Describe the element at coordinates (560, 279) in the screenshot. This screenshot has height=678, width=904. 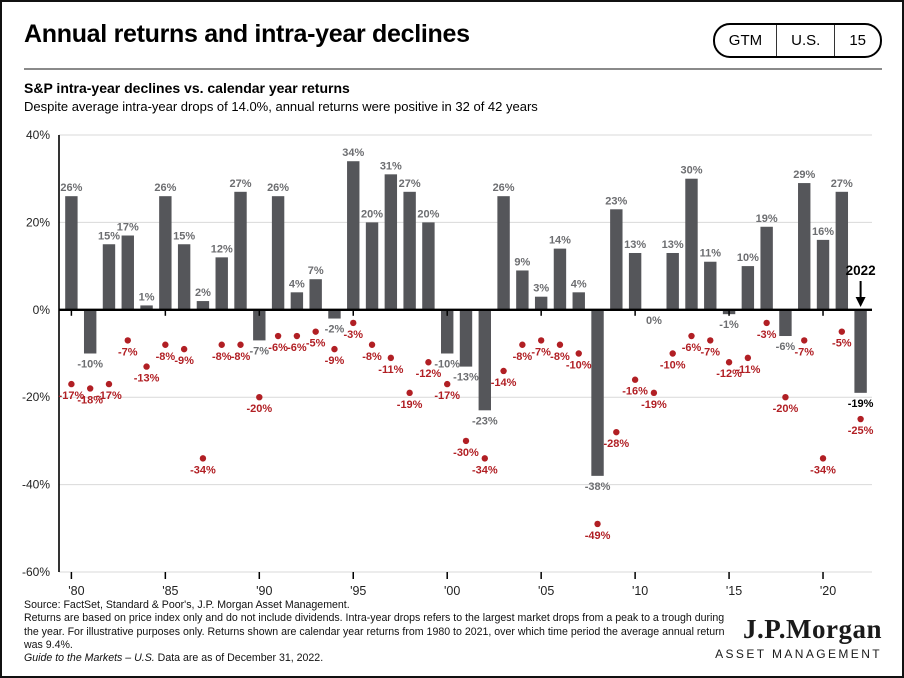
I see `bar-2006` at that location.